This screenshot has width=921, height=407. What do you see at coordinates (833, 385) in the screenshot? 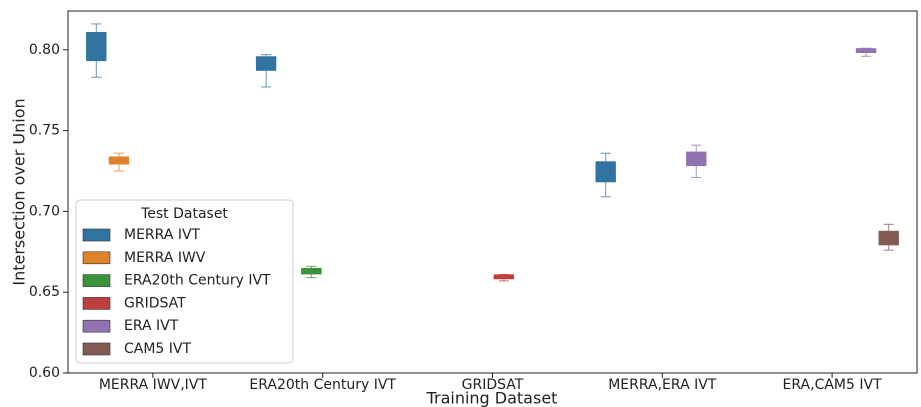
I see `x-tick-label: ERA,CAM5 IVT` at bounding box center [833, 385].